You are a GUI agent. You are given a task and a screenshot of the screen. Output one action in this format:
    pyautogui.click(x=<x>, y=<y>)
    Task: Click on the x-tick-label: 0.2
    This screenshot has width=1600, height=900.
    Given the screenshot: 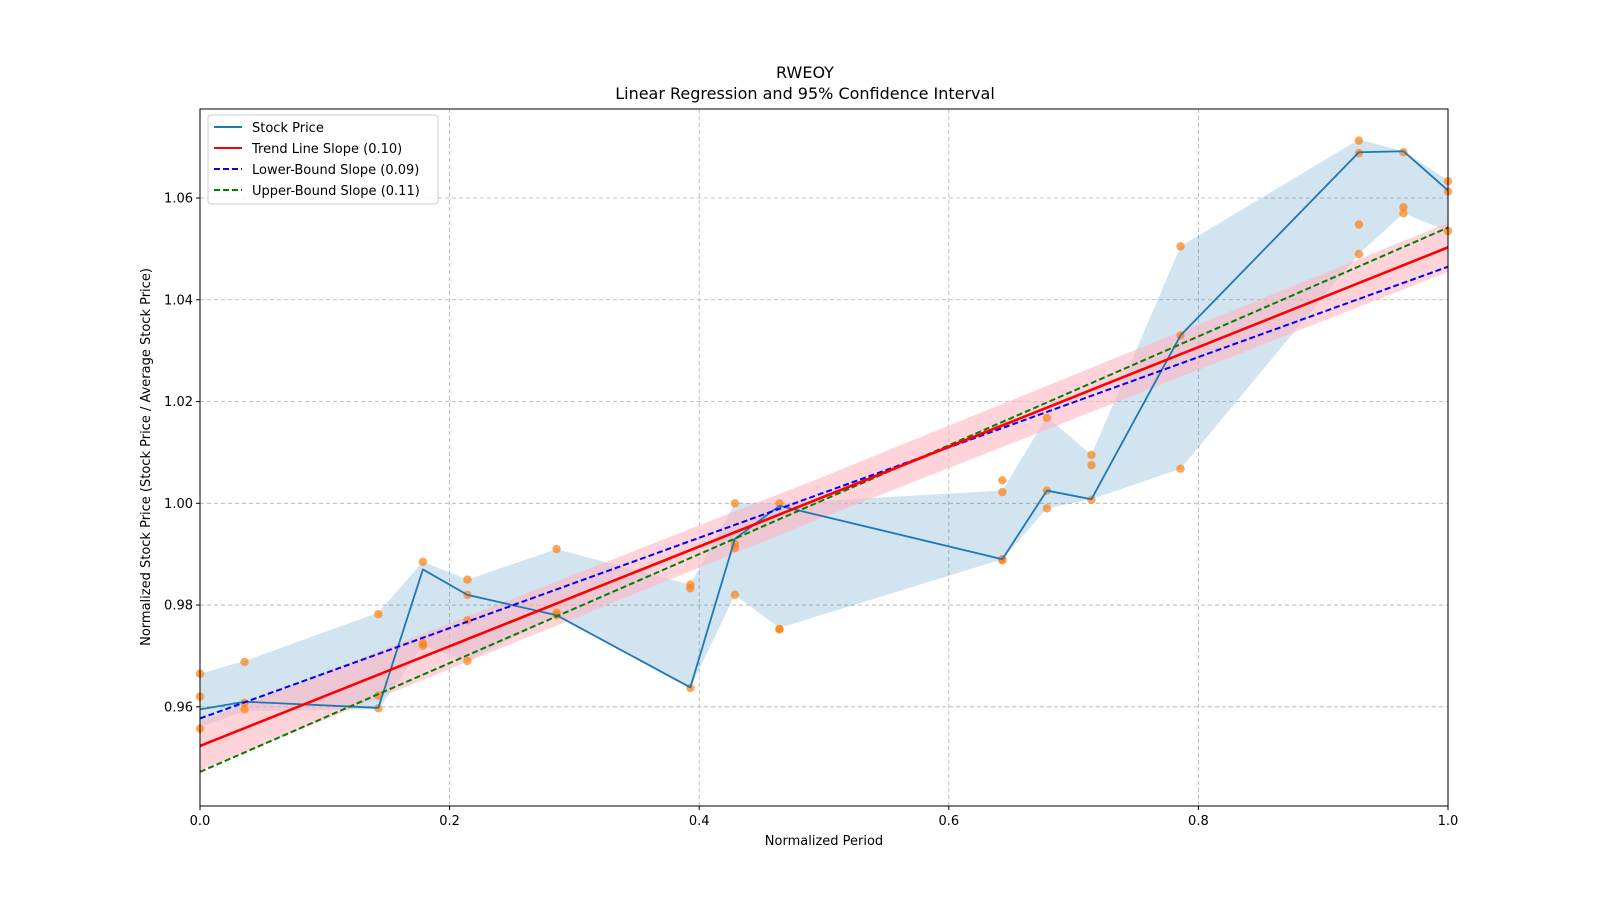 What is the action you would take?
    pyautogui.click(x=449, y=821)
    